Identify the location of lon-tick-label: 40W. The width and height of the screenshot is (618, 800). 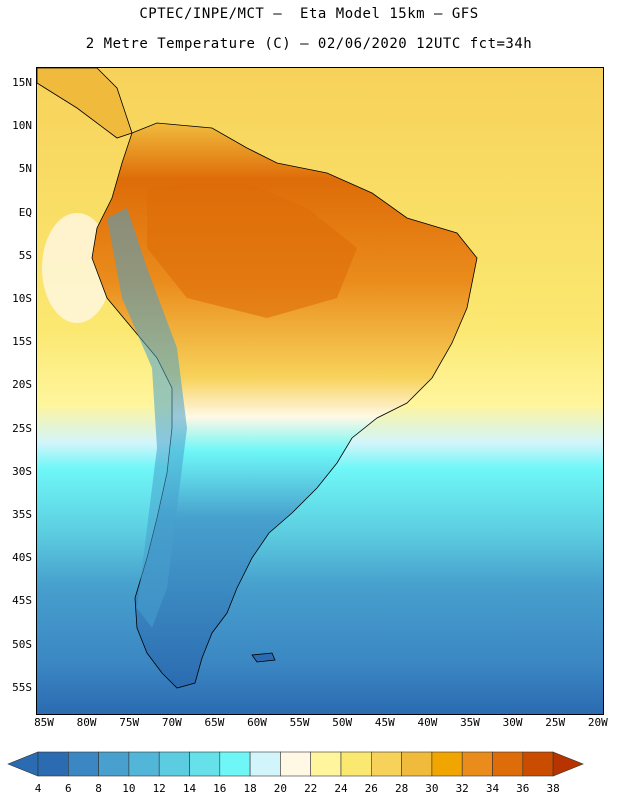
(427, 722).